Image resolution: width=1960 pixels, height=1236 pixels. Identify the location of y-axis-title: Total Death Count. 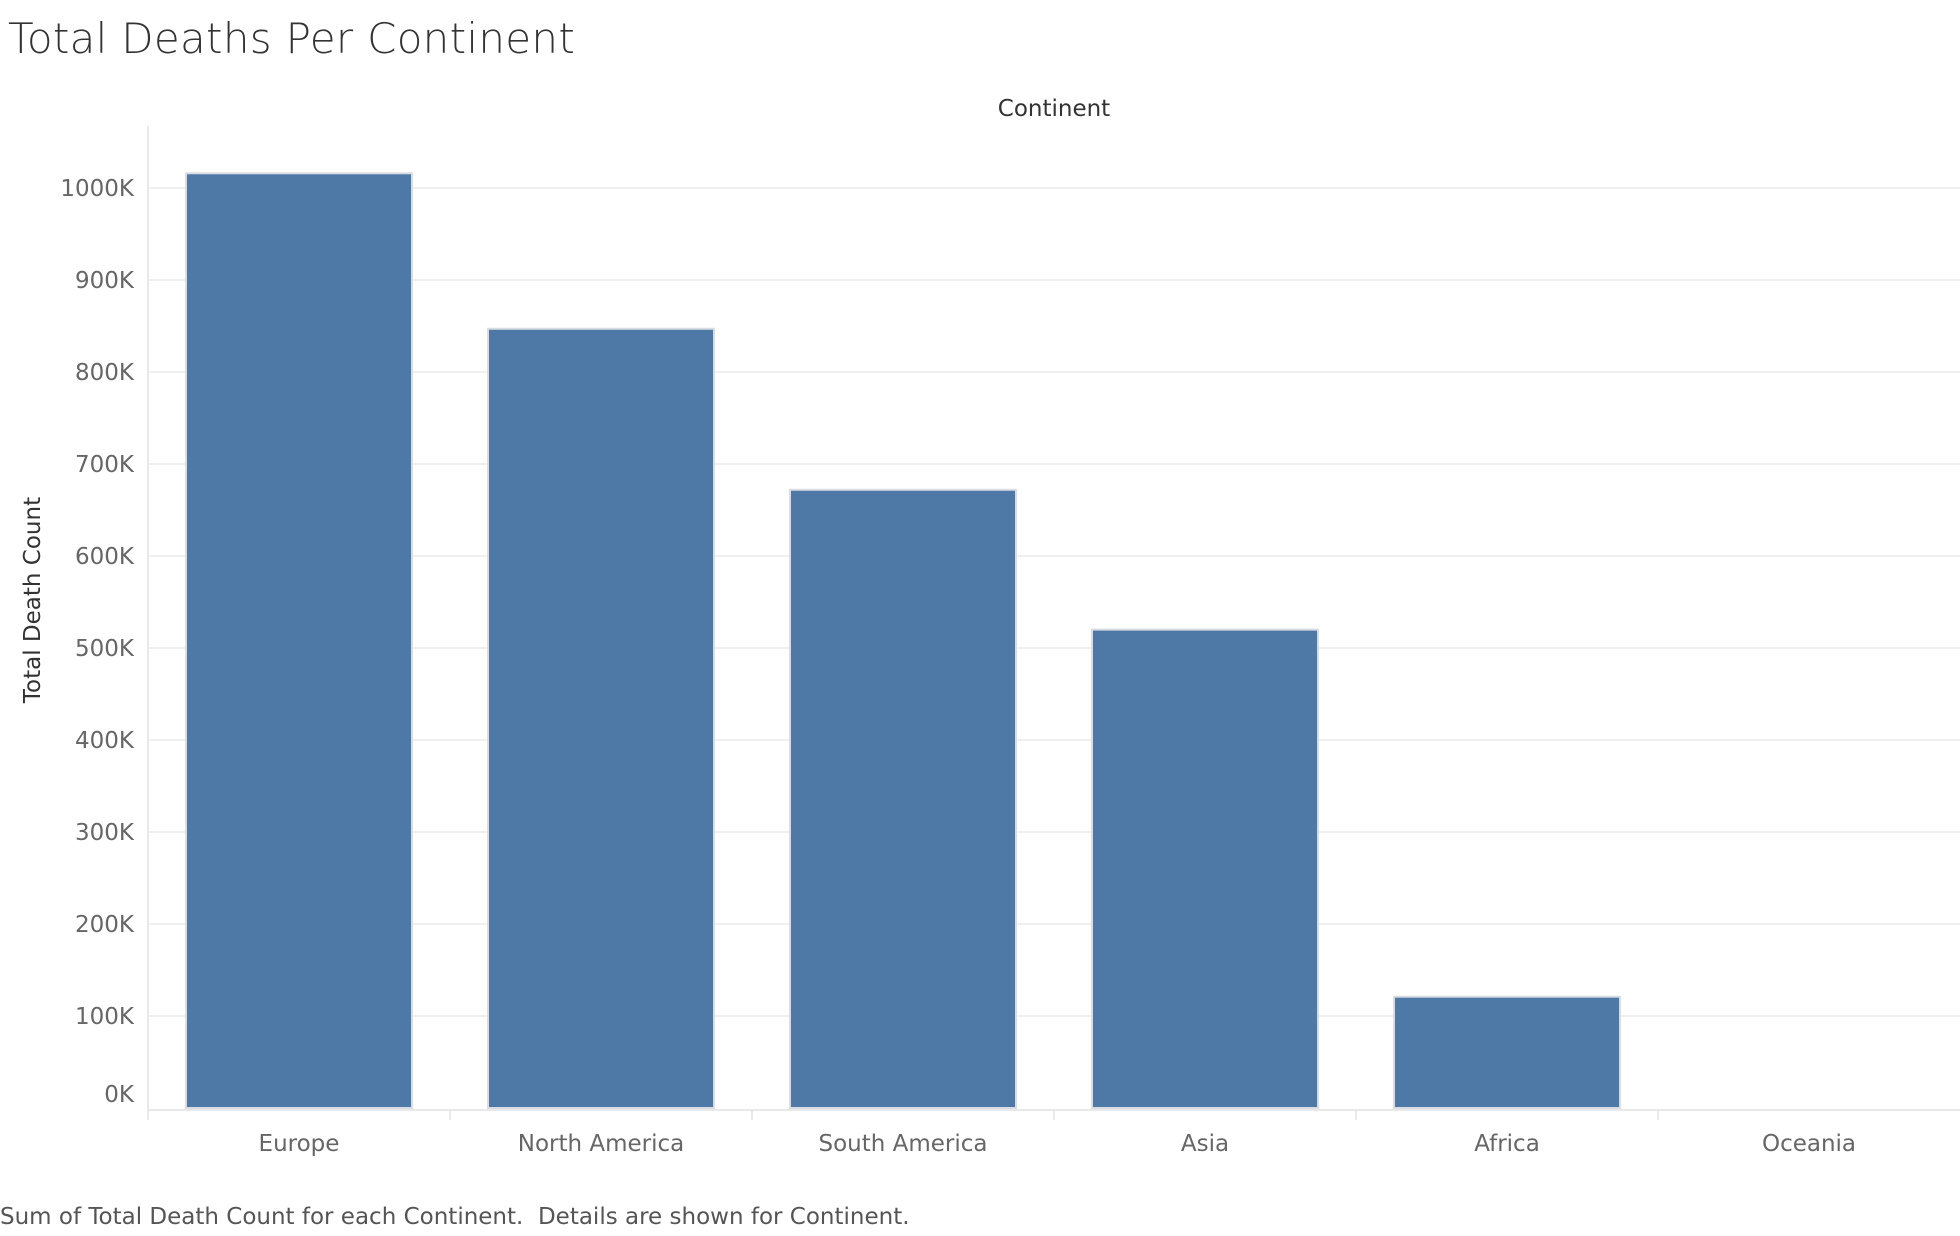
(33, 600).